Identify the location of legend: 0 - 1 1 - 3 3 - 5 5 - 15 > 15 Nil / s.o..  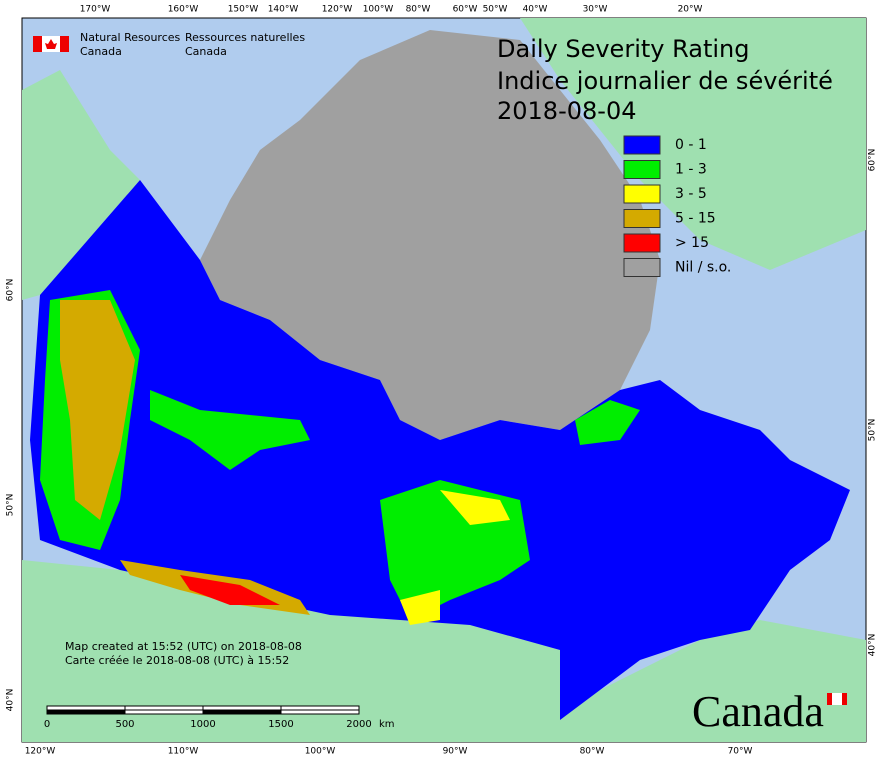
(677, 206).